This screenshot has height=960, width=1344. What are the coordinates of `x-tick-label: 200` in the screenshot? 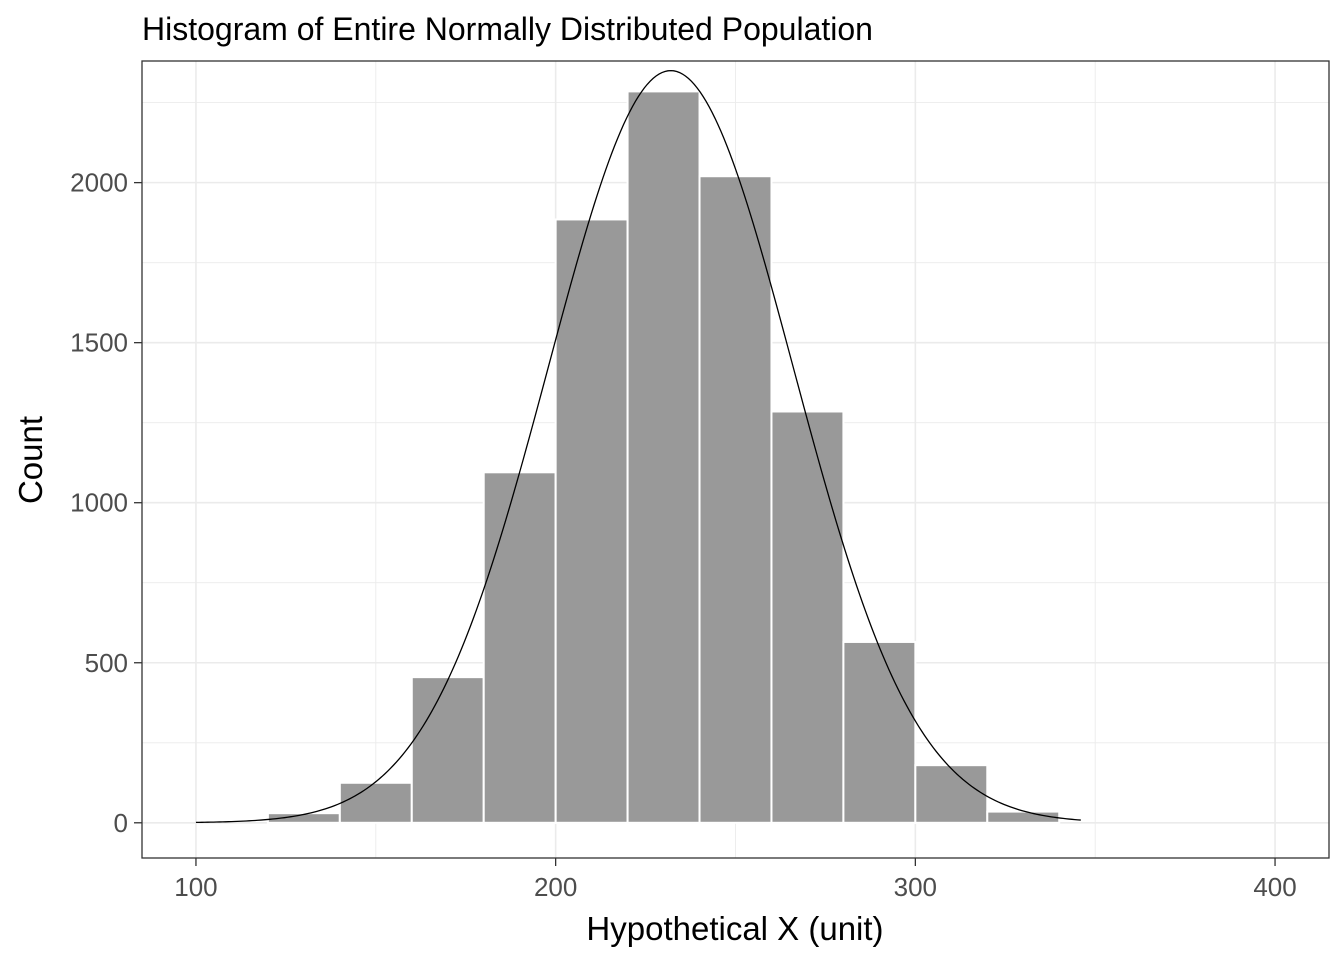 It's located at (555, 887).